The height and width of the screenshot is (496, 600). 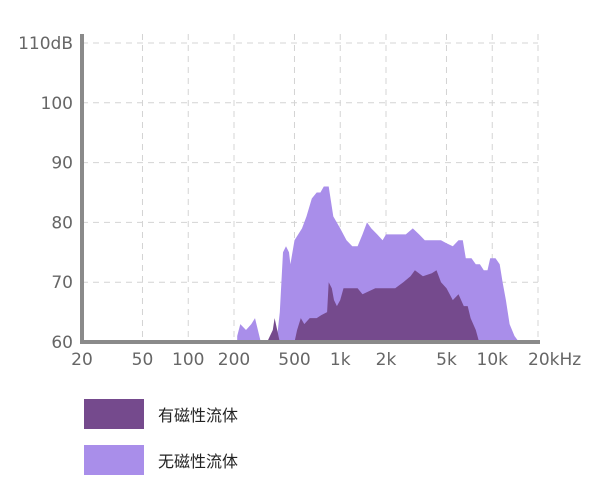 What do you see at coordinates (45, 193) in the screenshot?
I see `y-tick-labels: 60 70 80 90 100 110dB` at bounding box center [45, 193].